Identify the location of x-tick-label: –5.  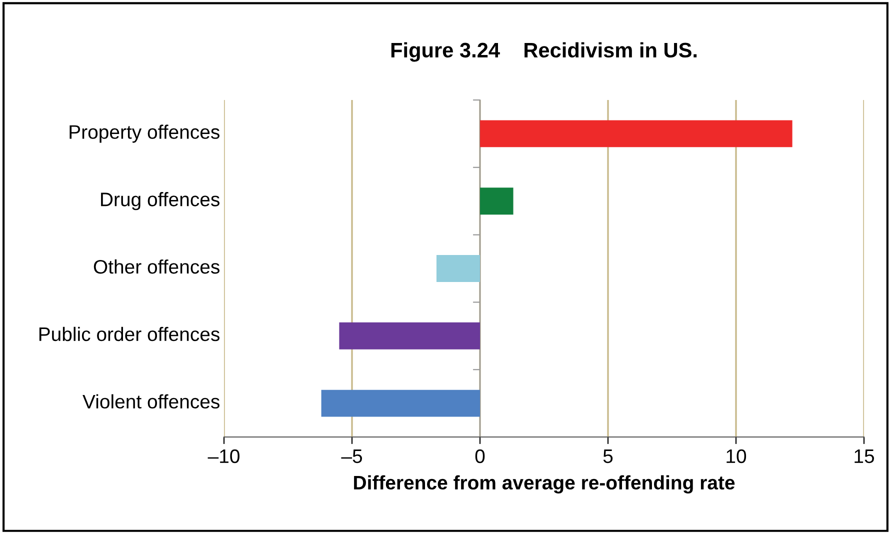
(351, 457).